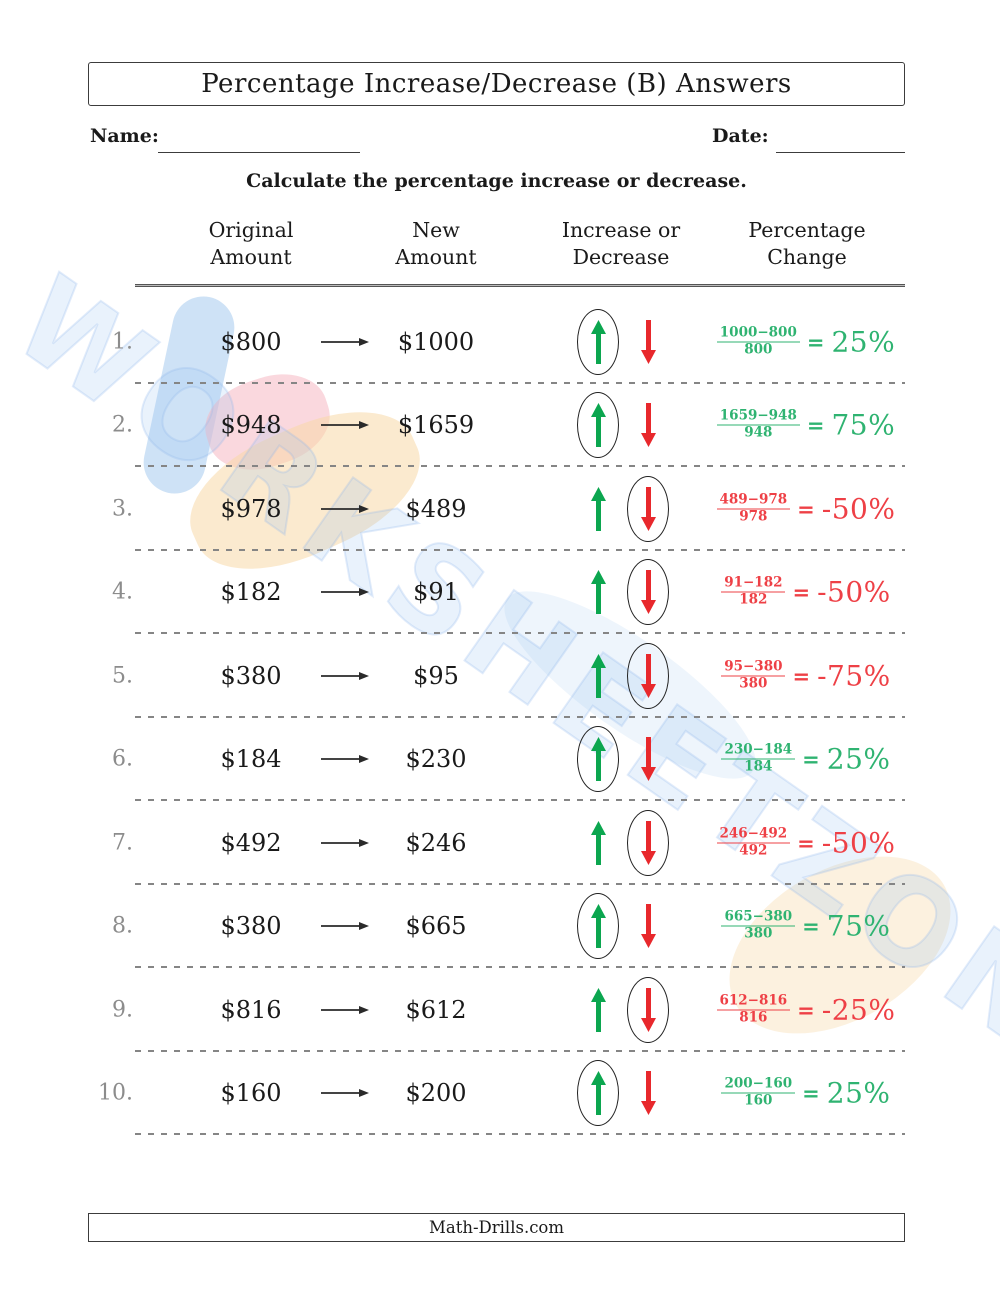  Describe the element at coordinates (122, 926) in the screenshot. I see `row-number: 8.` at that location.